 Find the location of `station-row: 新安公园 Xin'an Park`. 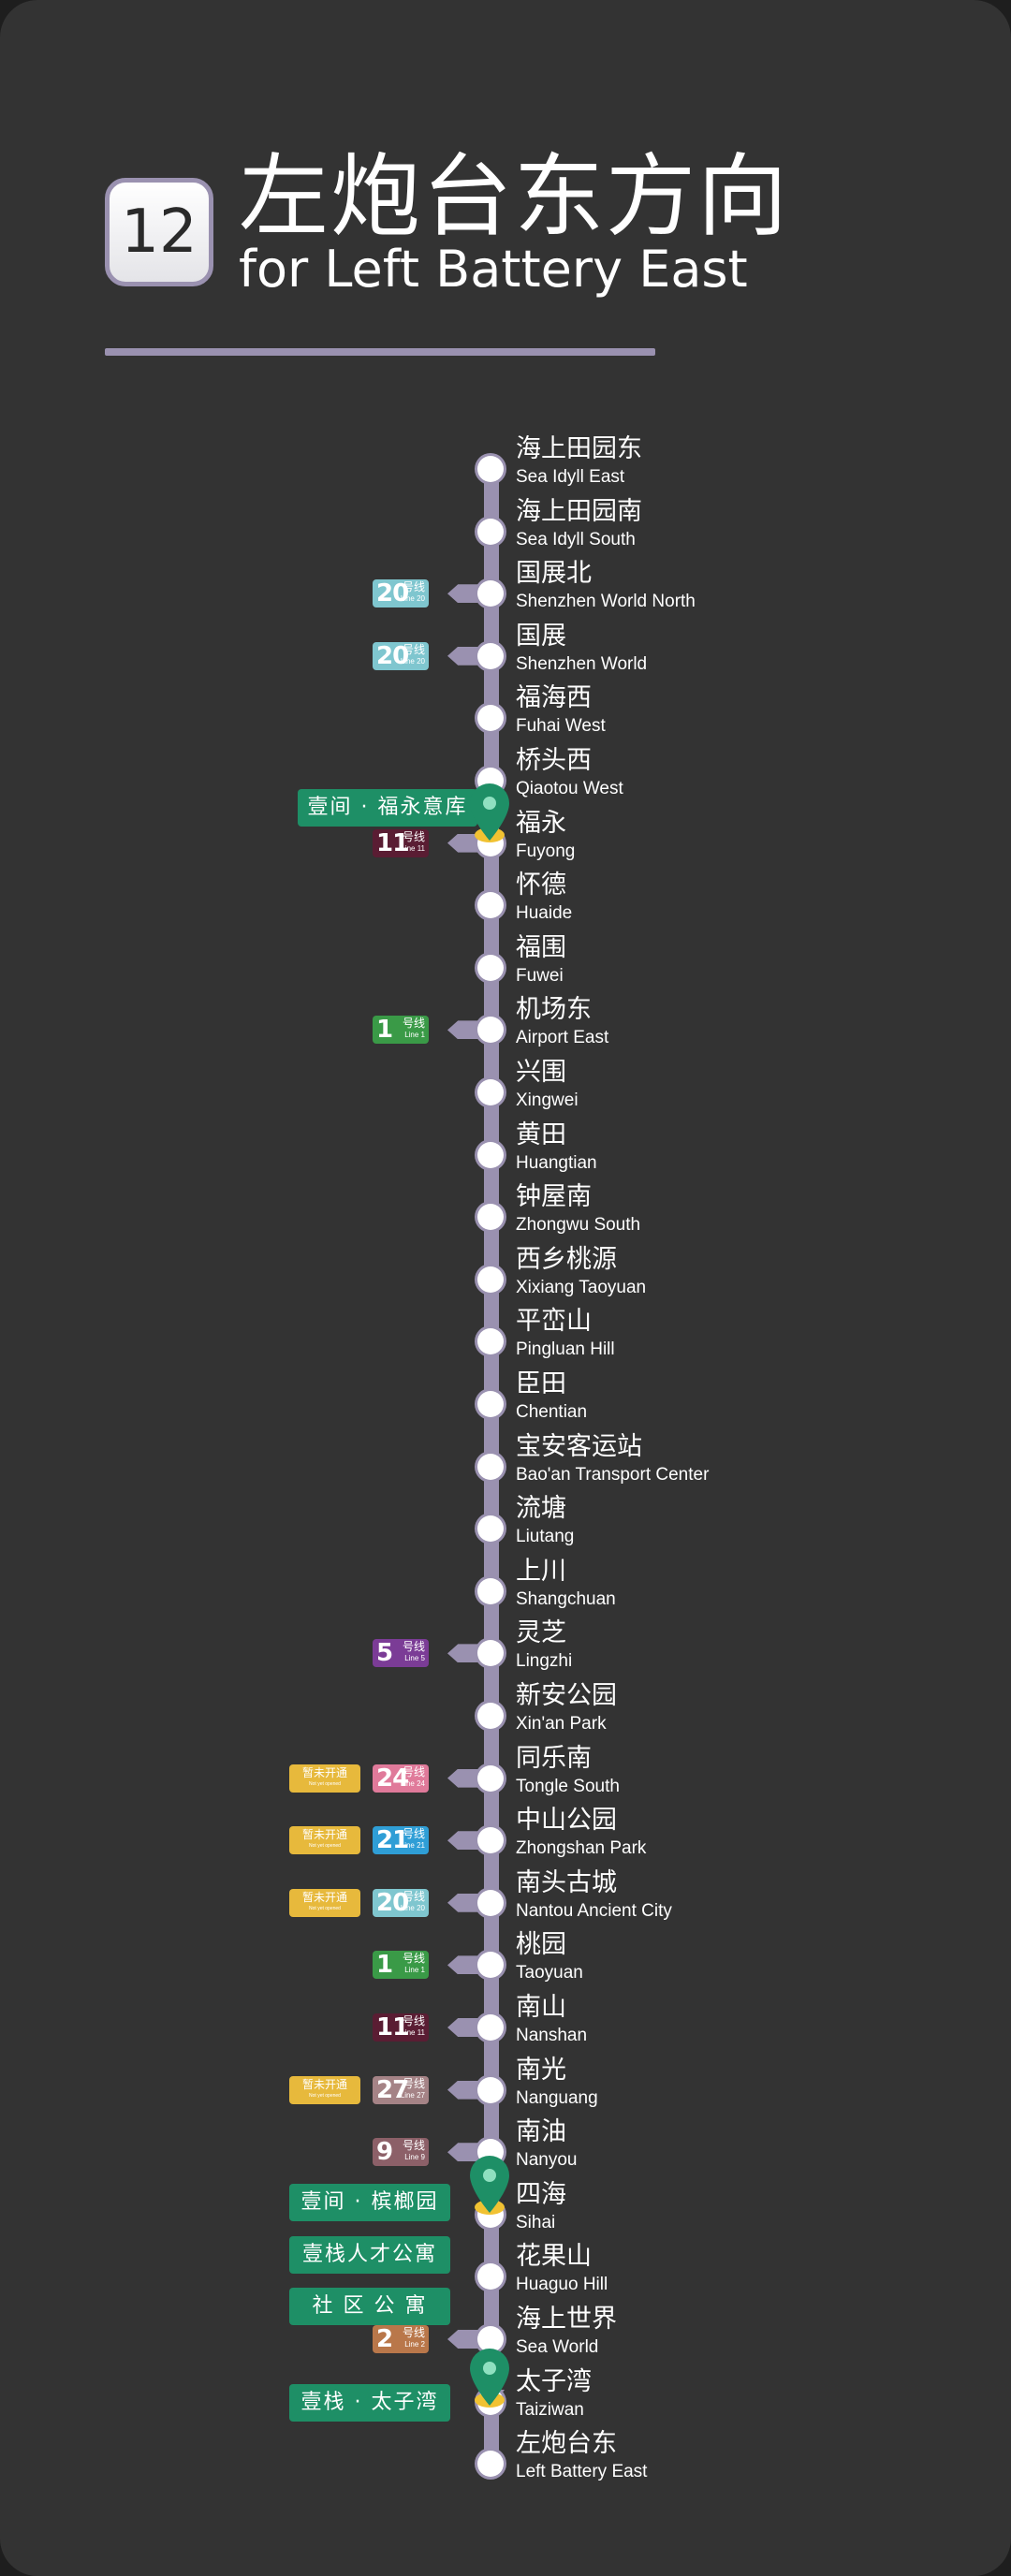

station-row: 新安公园 Xin'an Park is located at coordinates (505, 1714).